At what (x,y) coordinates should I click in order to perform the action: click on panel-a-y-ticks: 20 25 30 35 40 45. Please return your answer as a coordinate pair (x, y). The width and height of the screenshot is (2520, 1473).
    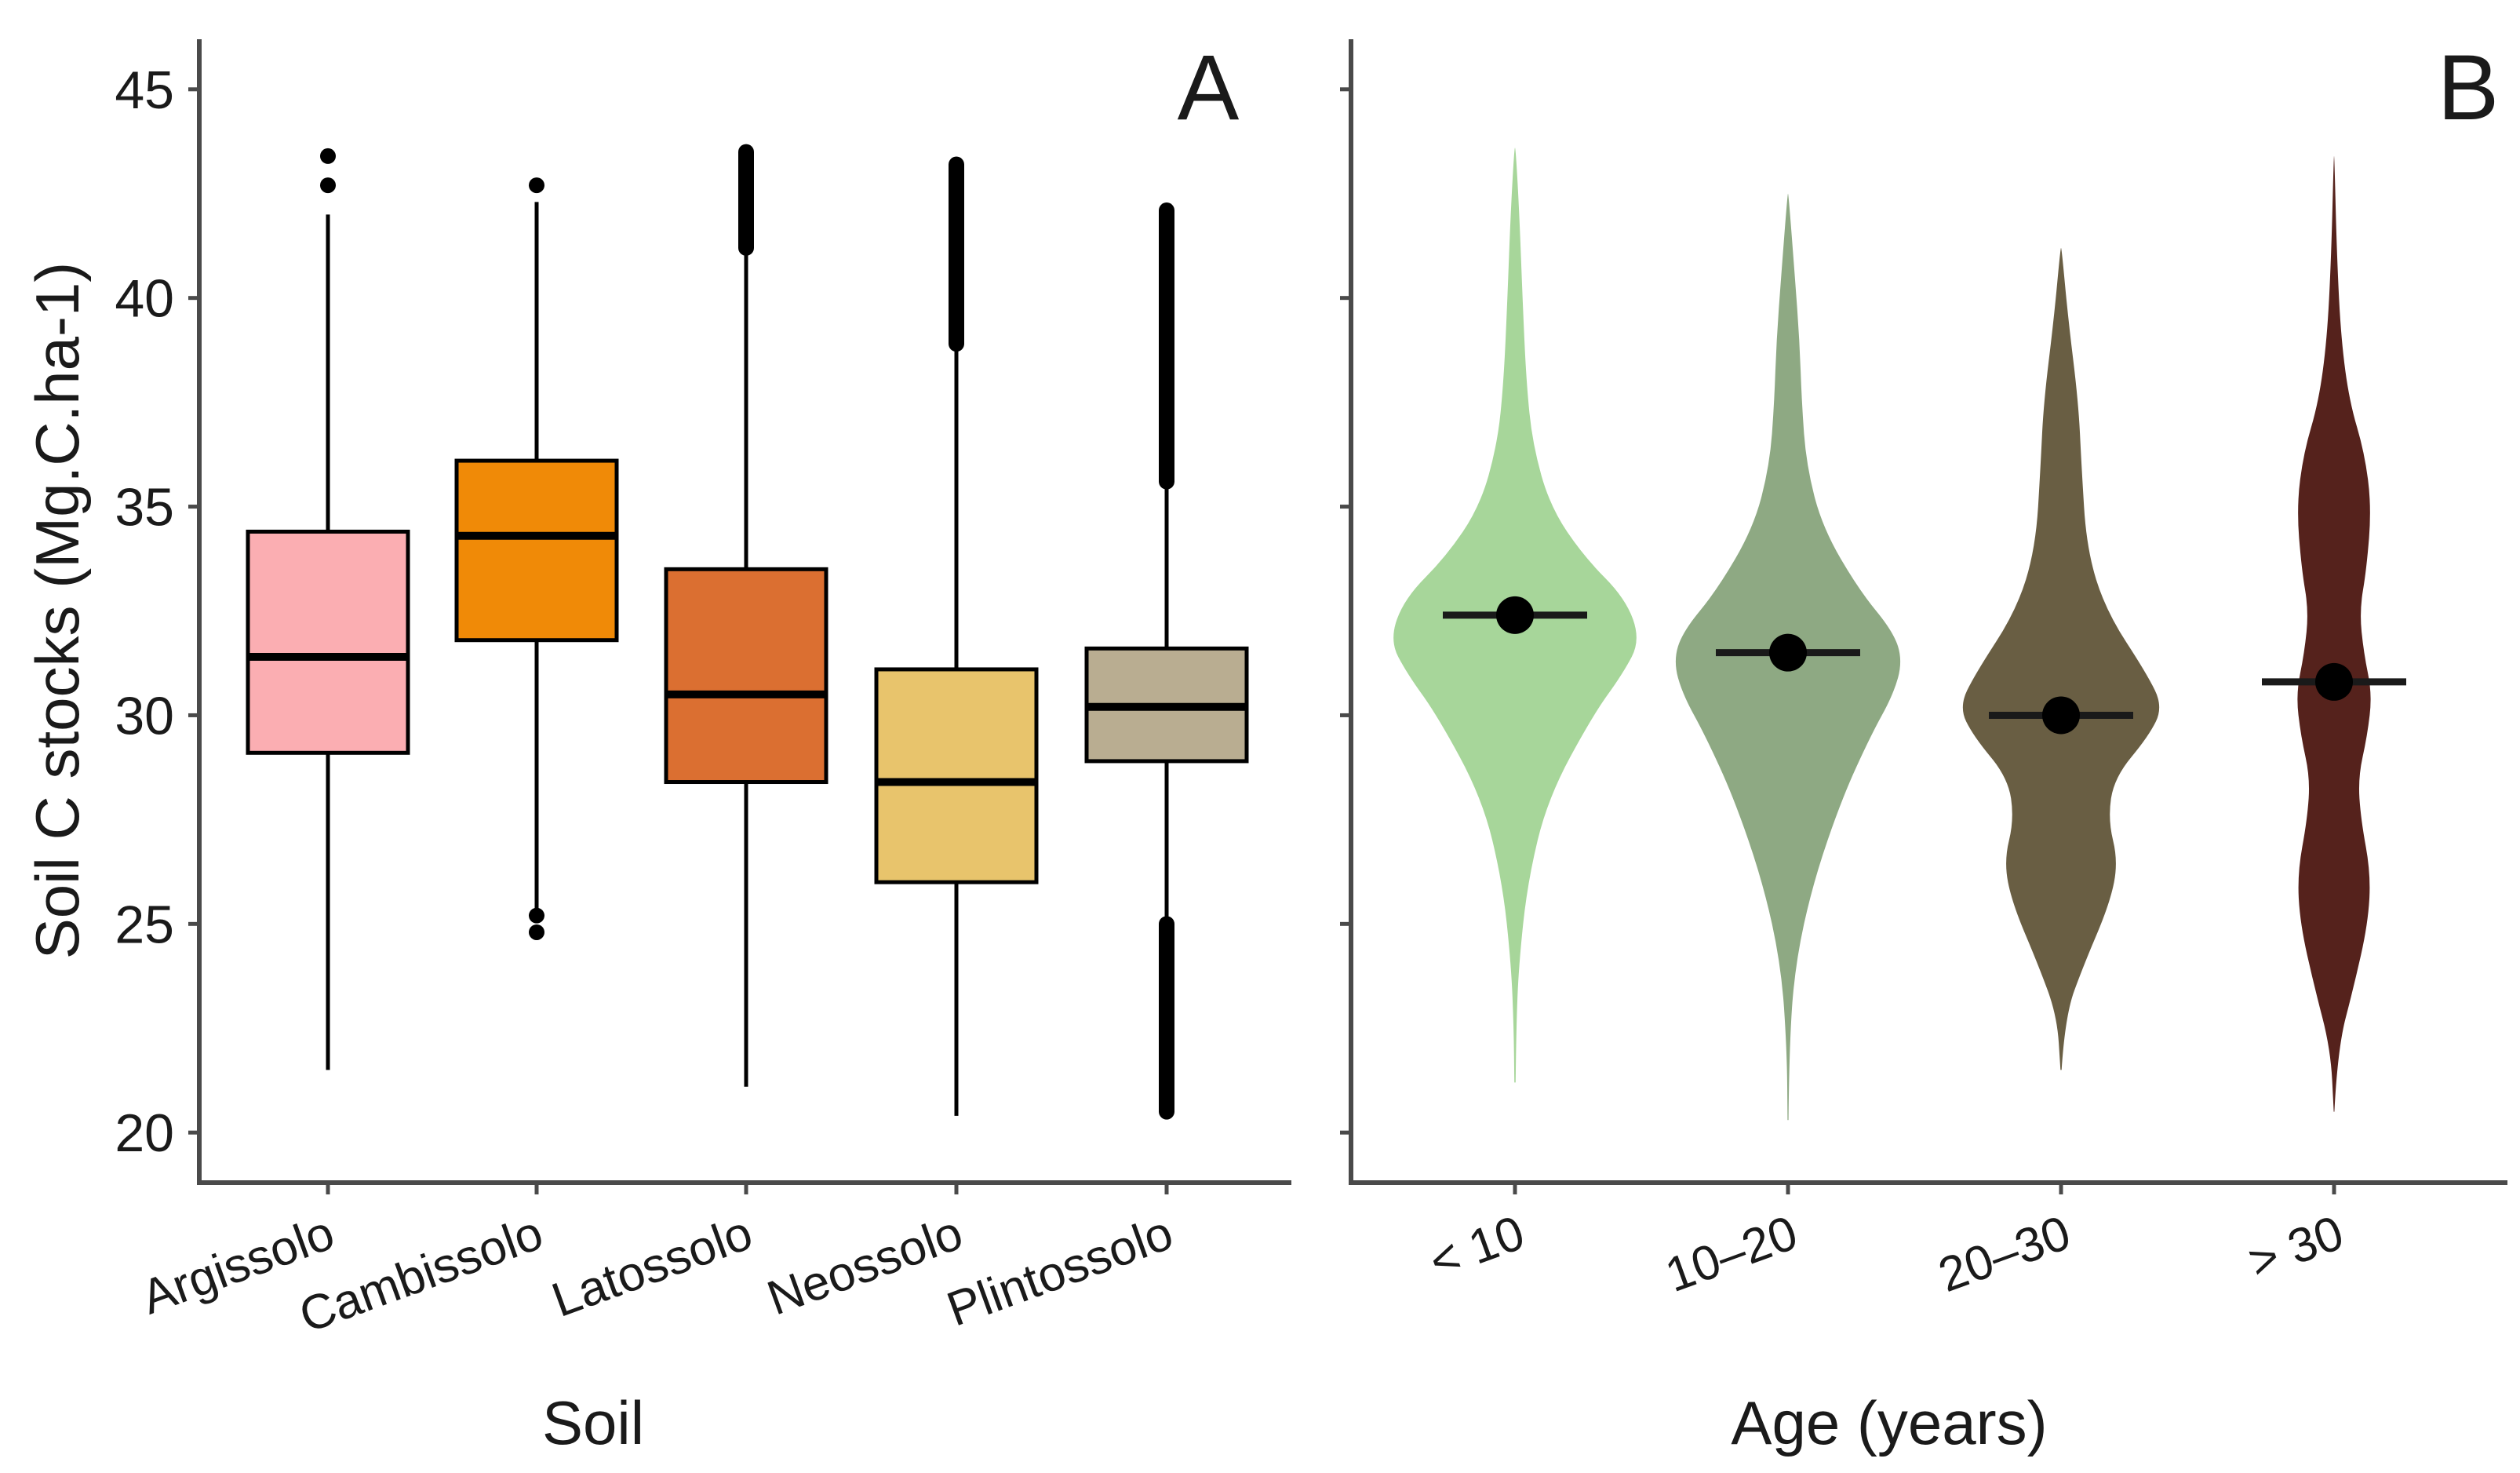
    Looking at the image, I should click on (157, 611).